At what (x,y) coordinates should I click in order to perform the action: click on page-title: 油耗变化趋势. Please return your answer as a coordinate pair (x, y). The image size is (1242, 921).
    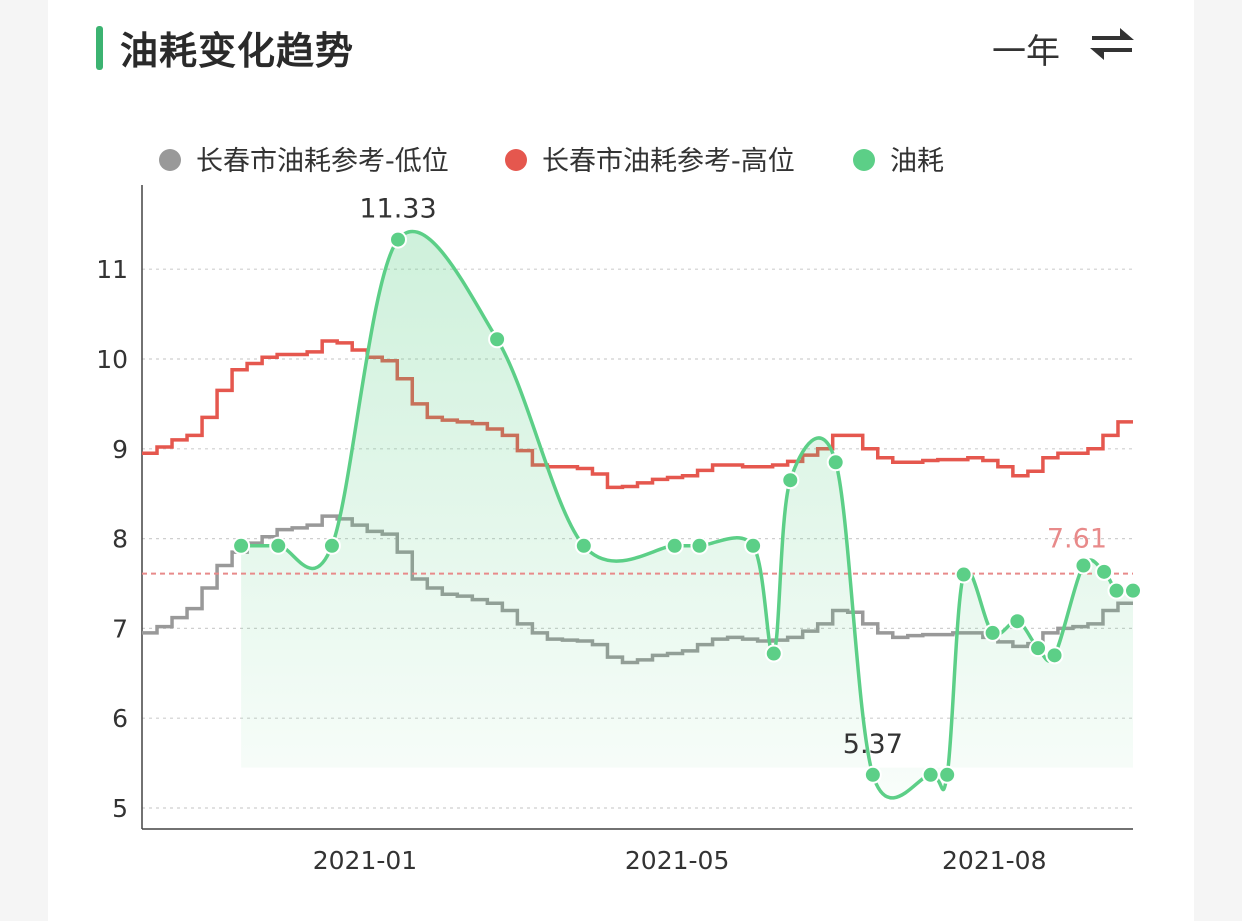
    Looking at the image, I should click on (237, 51).